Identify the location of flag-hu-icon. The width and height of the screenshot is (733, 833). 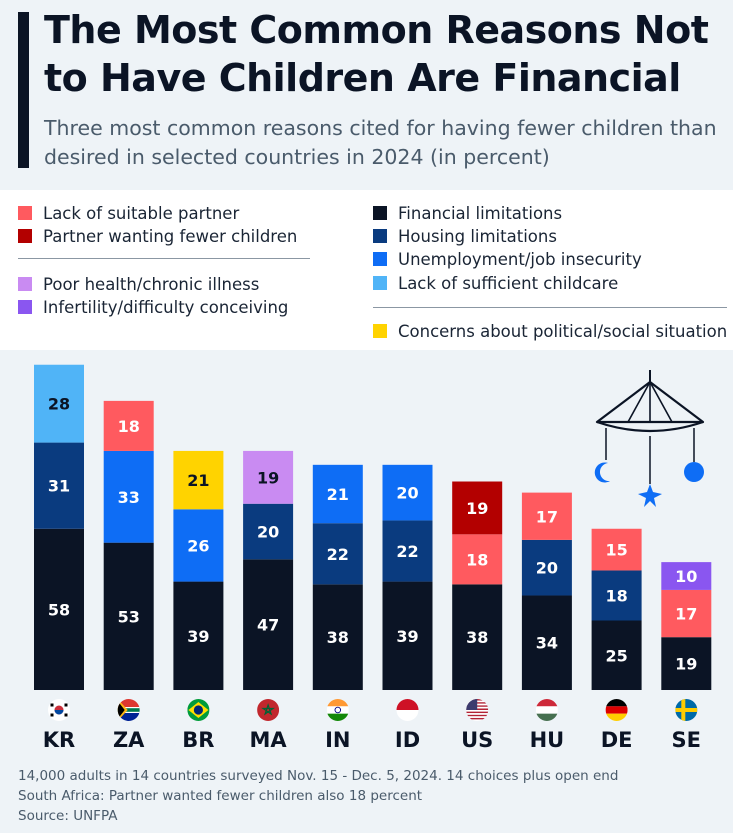
(546, 710).